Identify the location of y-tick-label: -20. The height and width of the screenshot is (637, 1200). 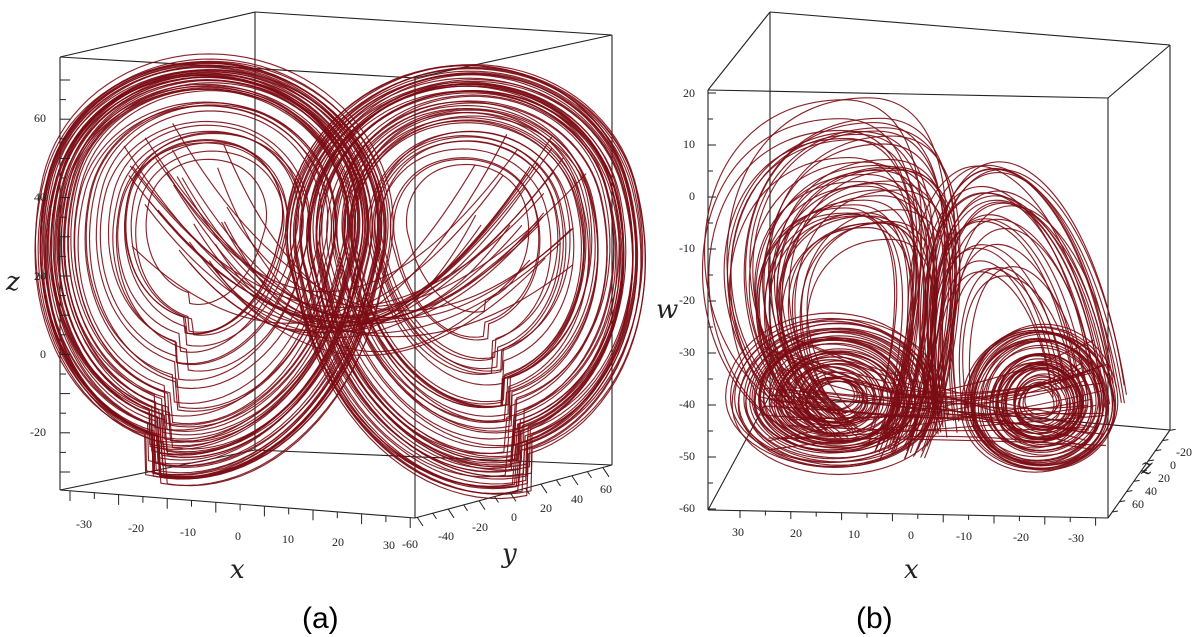
(480, 527).